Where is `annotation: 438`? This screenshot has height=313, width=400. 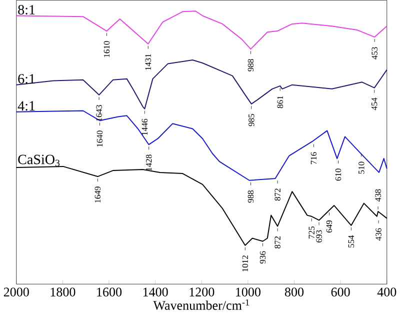
annotation: 438 is located at coordinates (378, 195).